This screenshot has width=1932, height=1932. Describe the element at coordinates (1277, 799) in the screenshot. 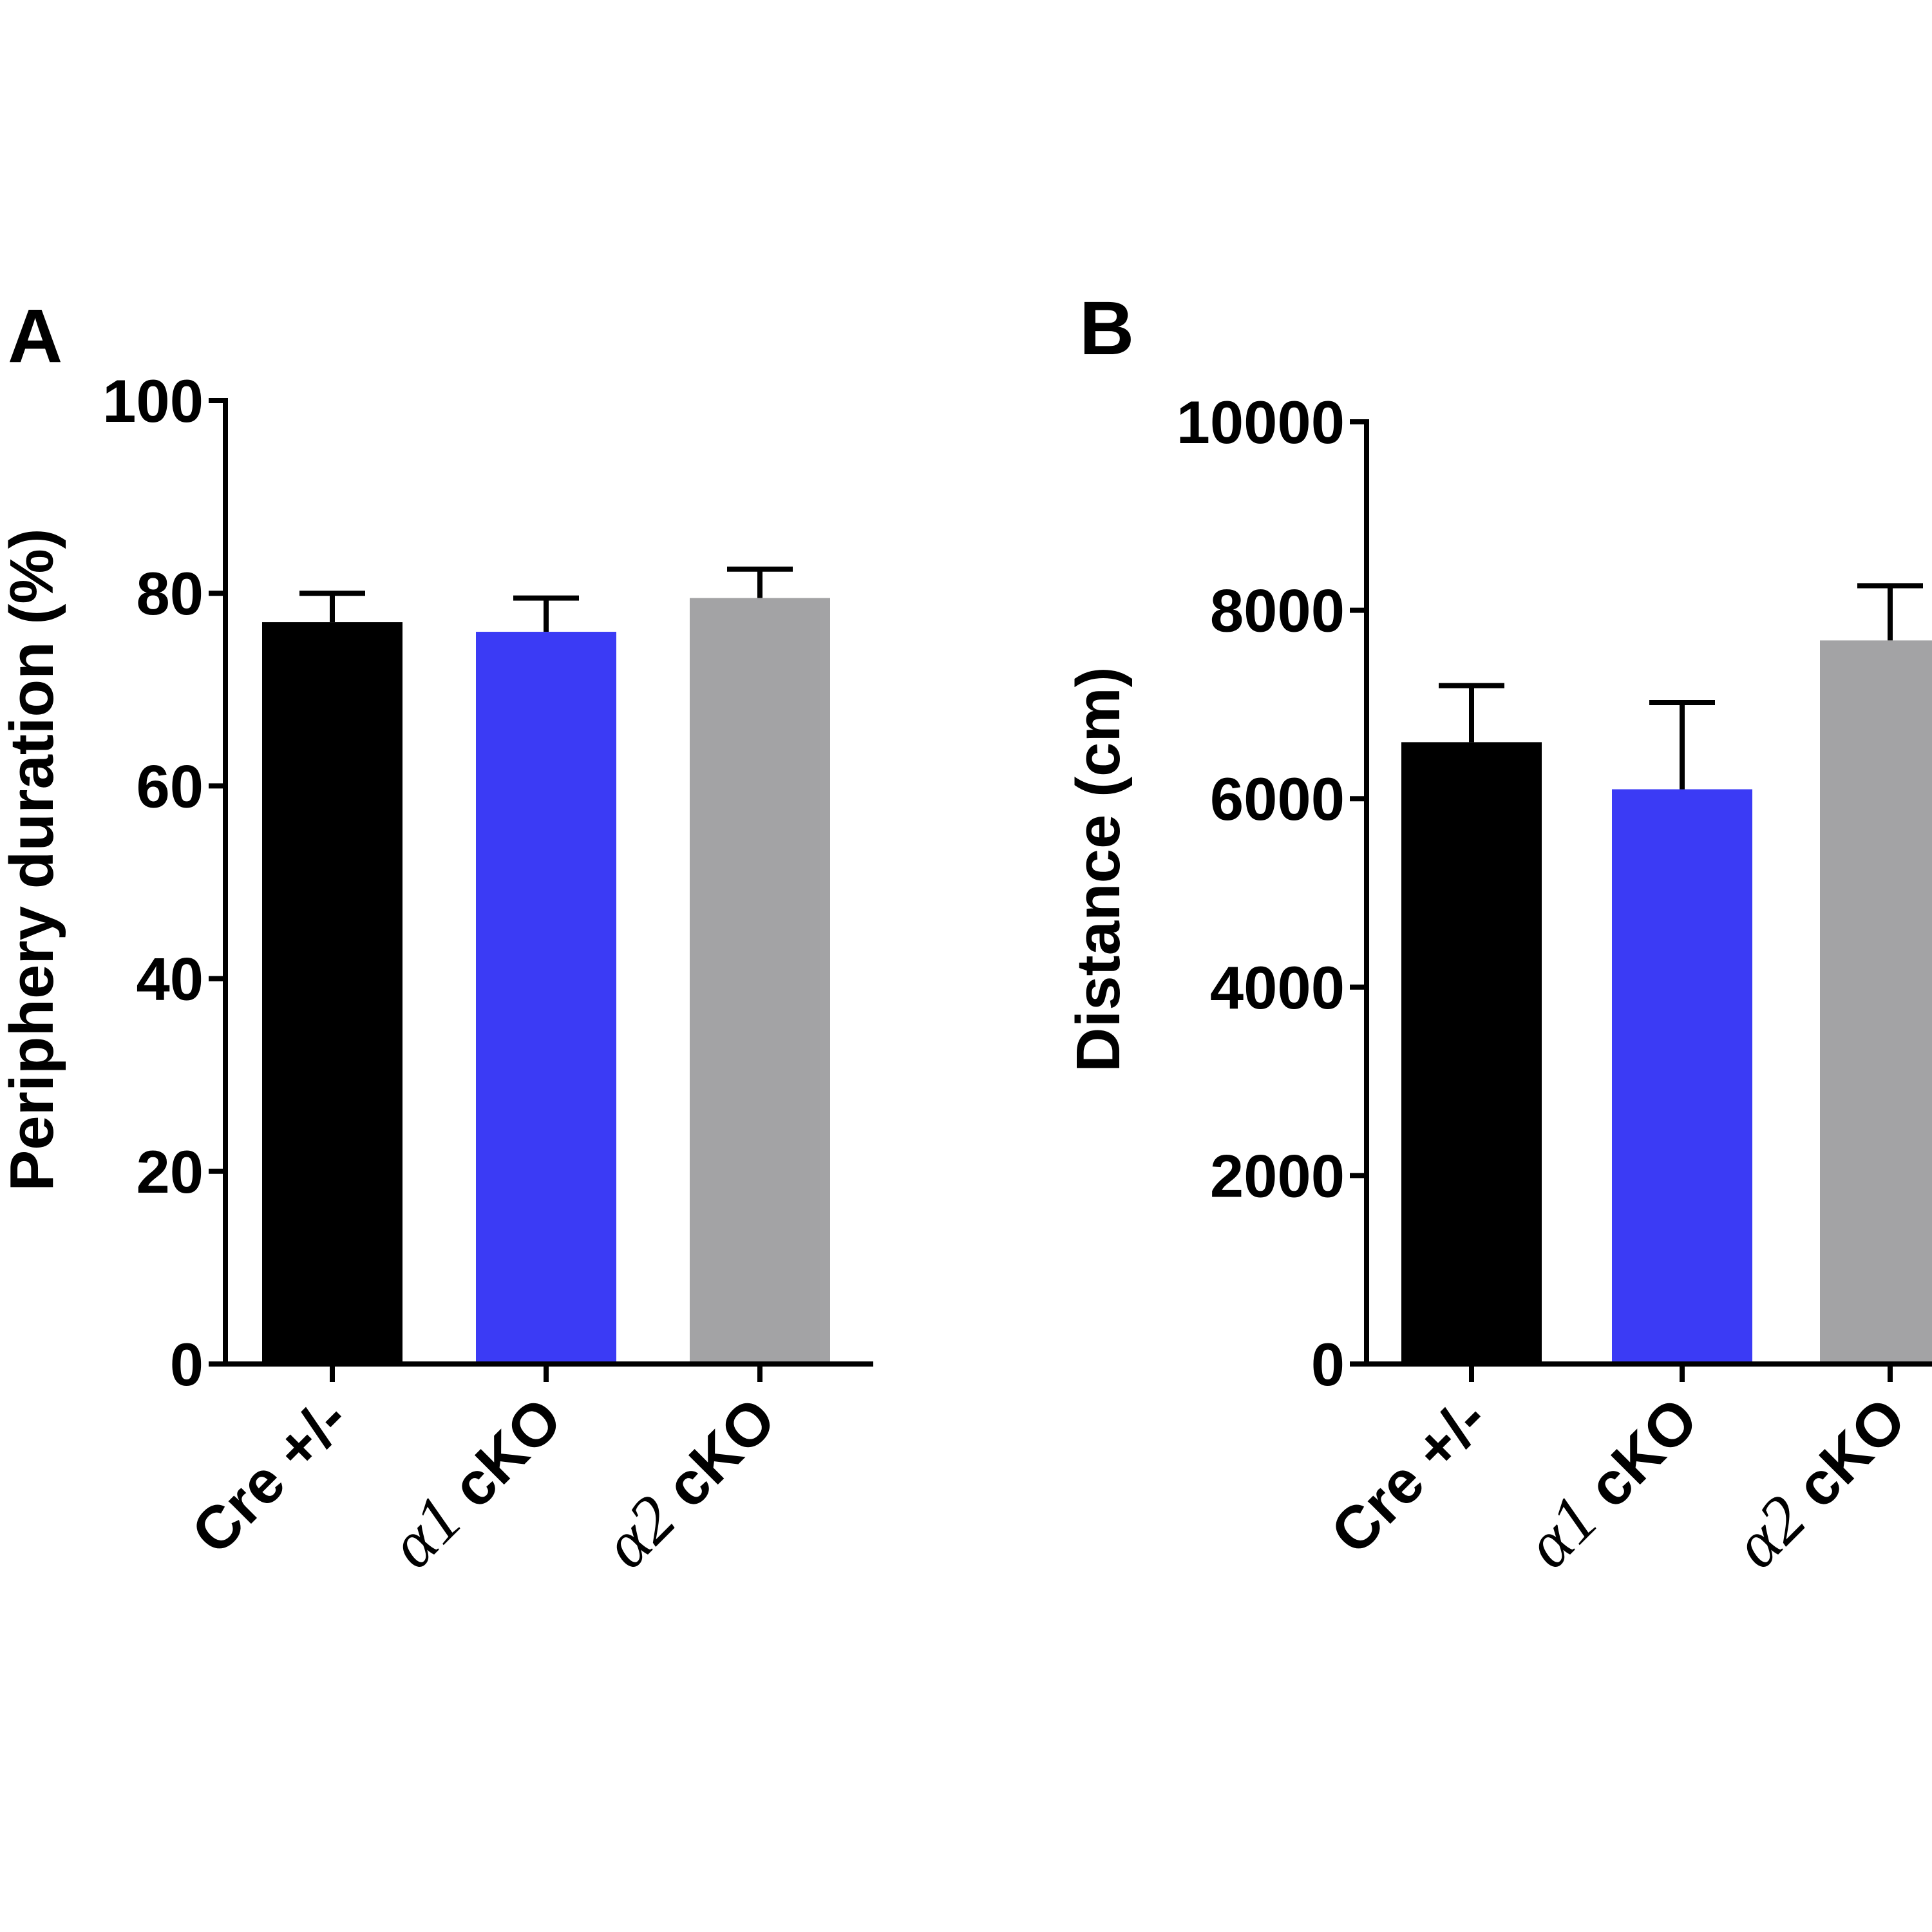

I see `y-tick-label: 6000` at that location.